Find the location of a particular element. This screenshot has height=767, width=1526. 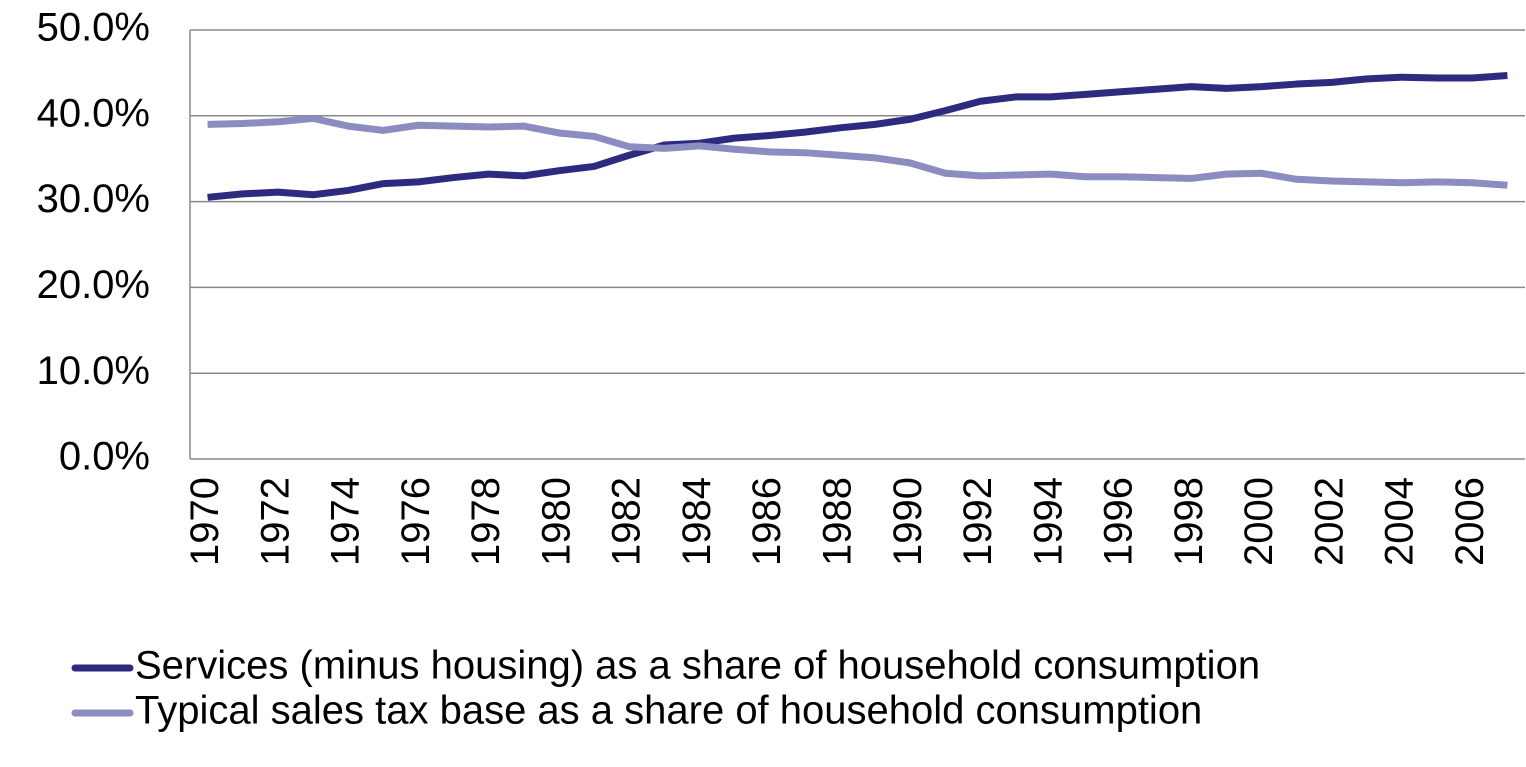

x-tick-label: 1978 is located at coordinates (486, 521).